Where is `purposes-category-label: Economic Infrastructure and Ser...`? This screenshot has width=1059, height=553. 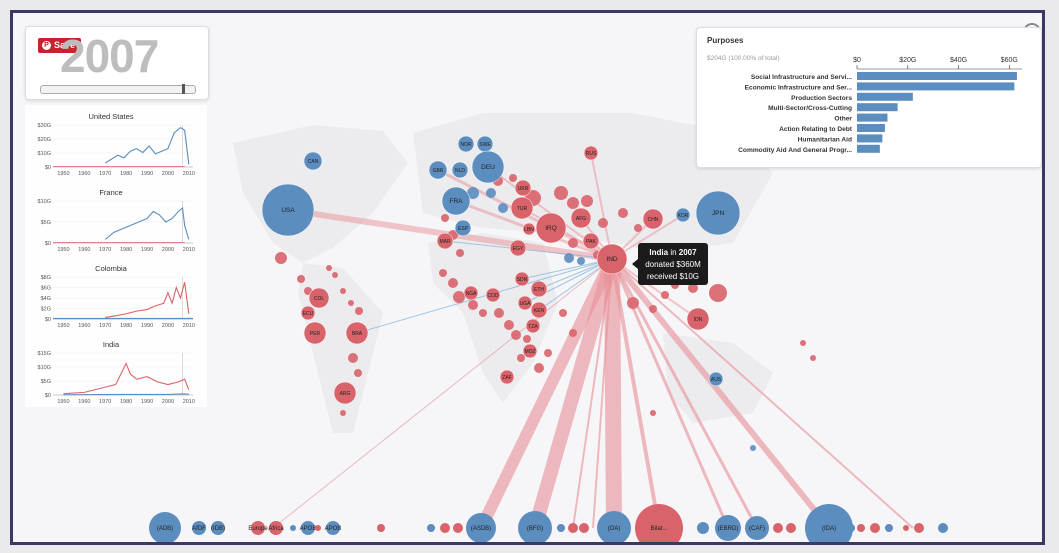
purposes-category-label: Economic Infrastructure and Ser... is located at coordinates (799, 87).